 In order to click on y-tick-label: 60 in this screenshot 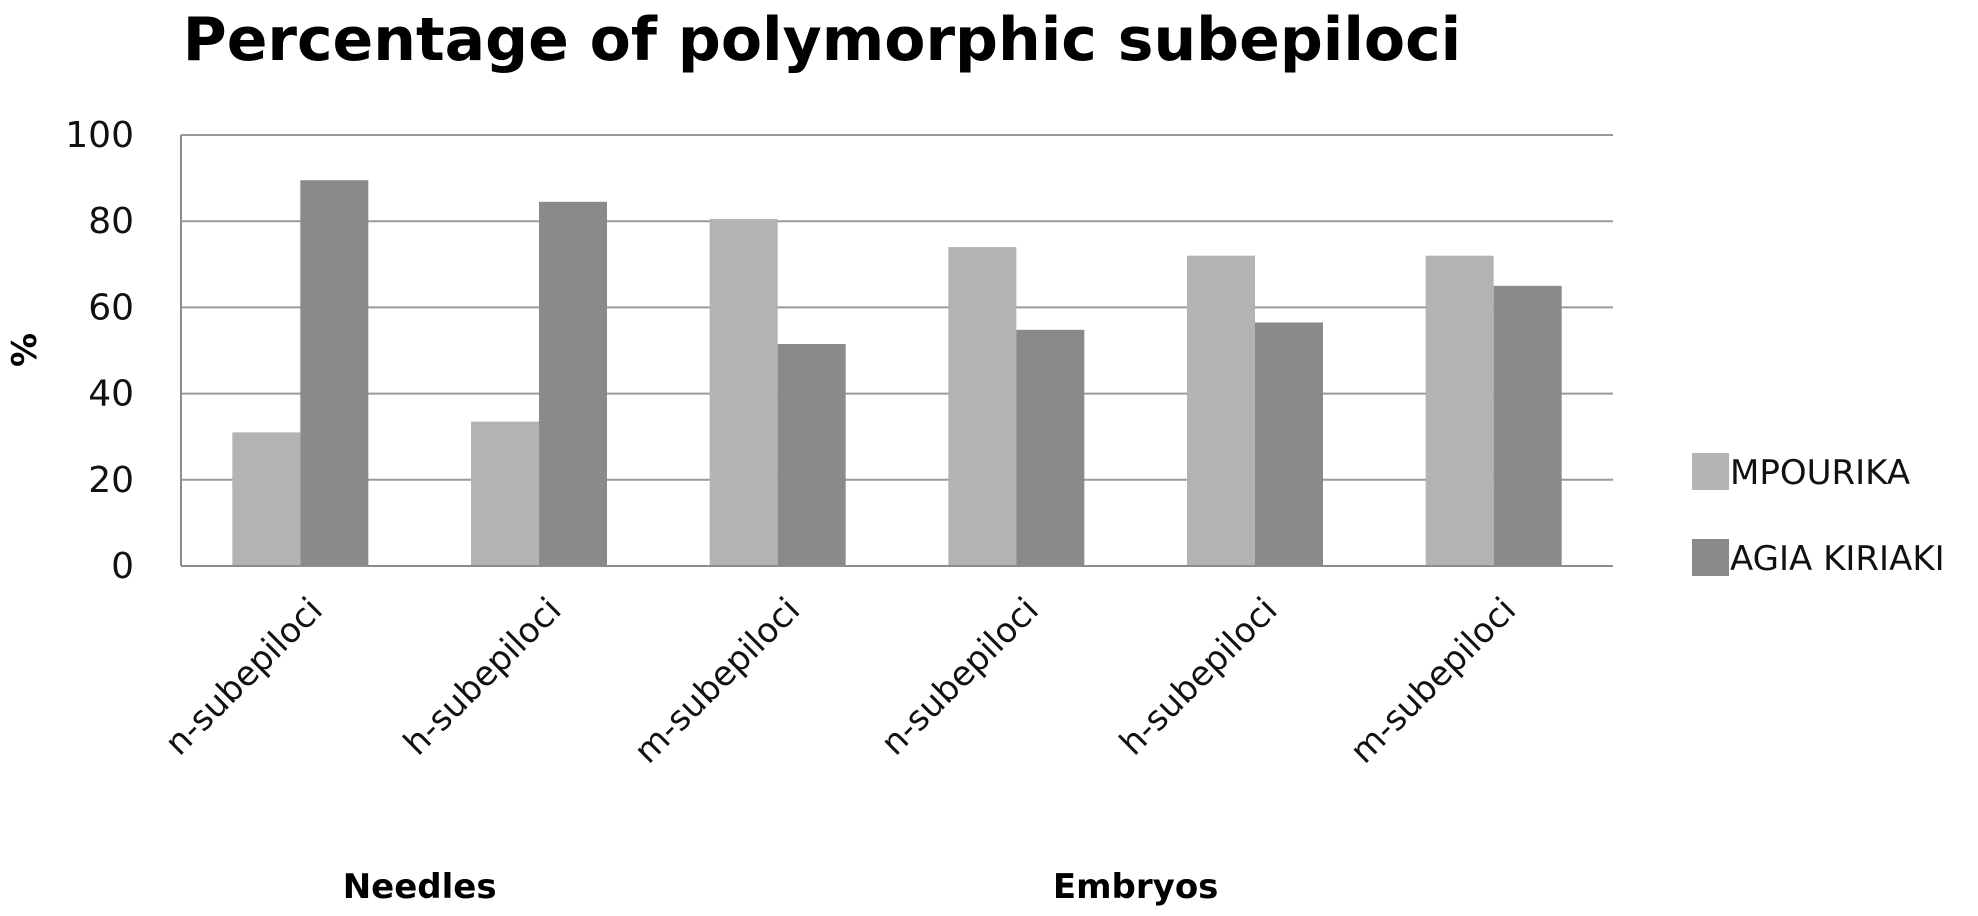, I will do `click(111, 307)`.